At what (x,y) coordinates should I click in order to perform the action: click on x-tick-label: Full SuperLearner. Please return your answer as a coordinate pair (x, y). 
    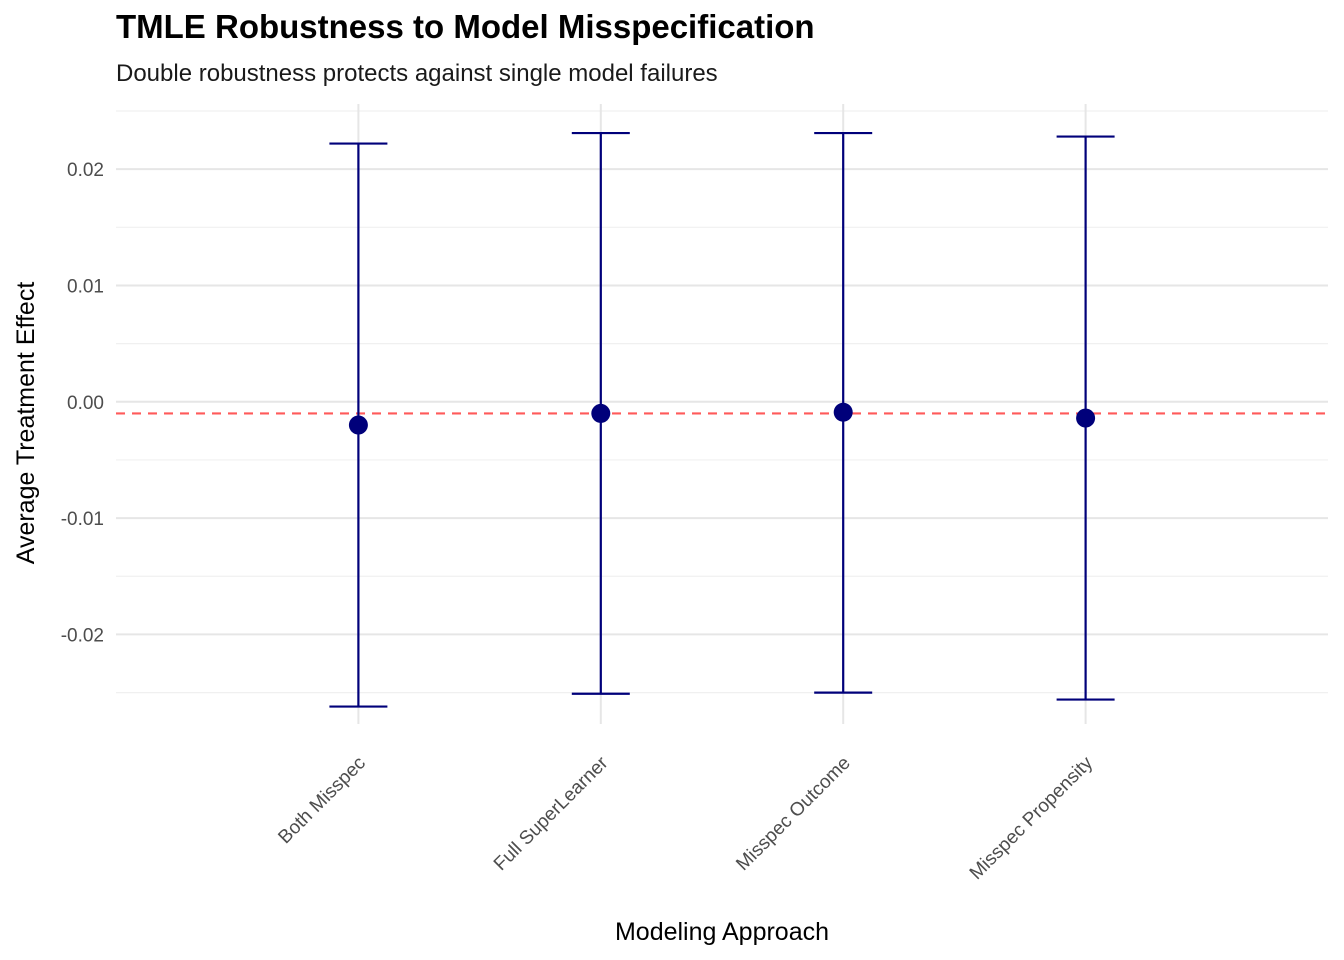
    Looking at the image, I should click on (551, 813).